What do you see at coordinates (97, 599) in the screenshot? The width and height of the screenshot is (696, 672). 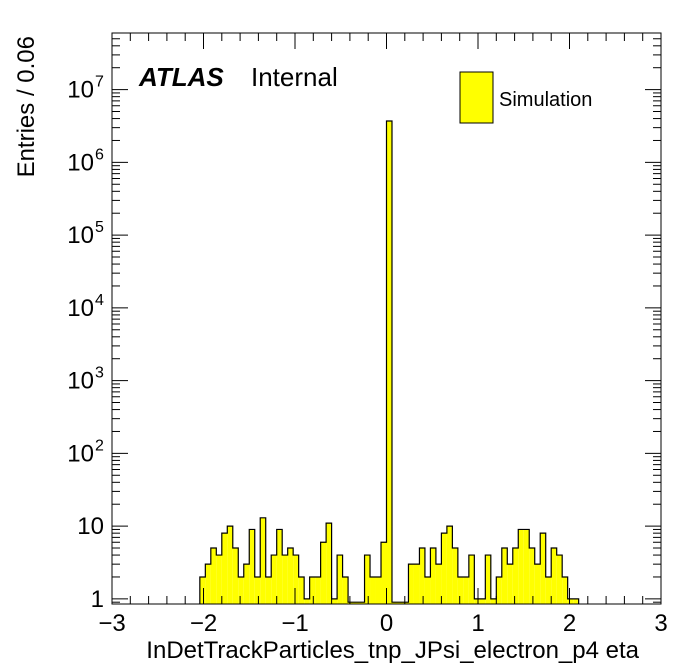 I see `y-tick-label: 1` at bounding box center [97, 599].